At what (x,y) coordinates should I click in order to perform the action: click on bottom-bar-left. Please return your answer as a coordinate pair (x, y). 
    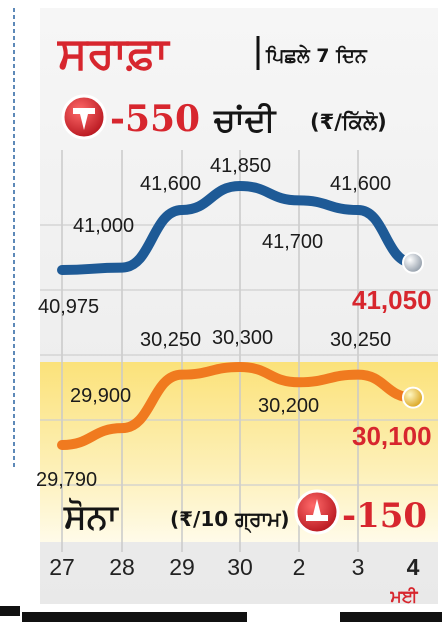
    Looking at the image, I should click on (134, 617).